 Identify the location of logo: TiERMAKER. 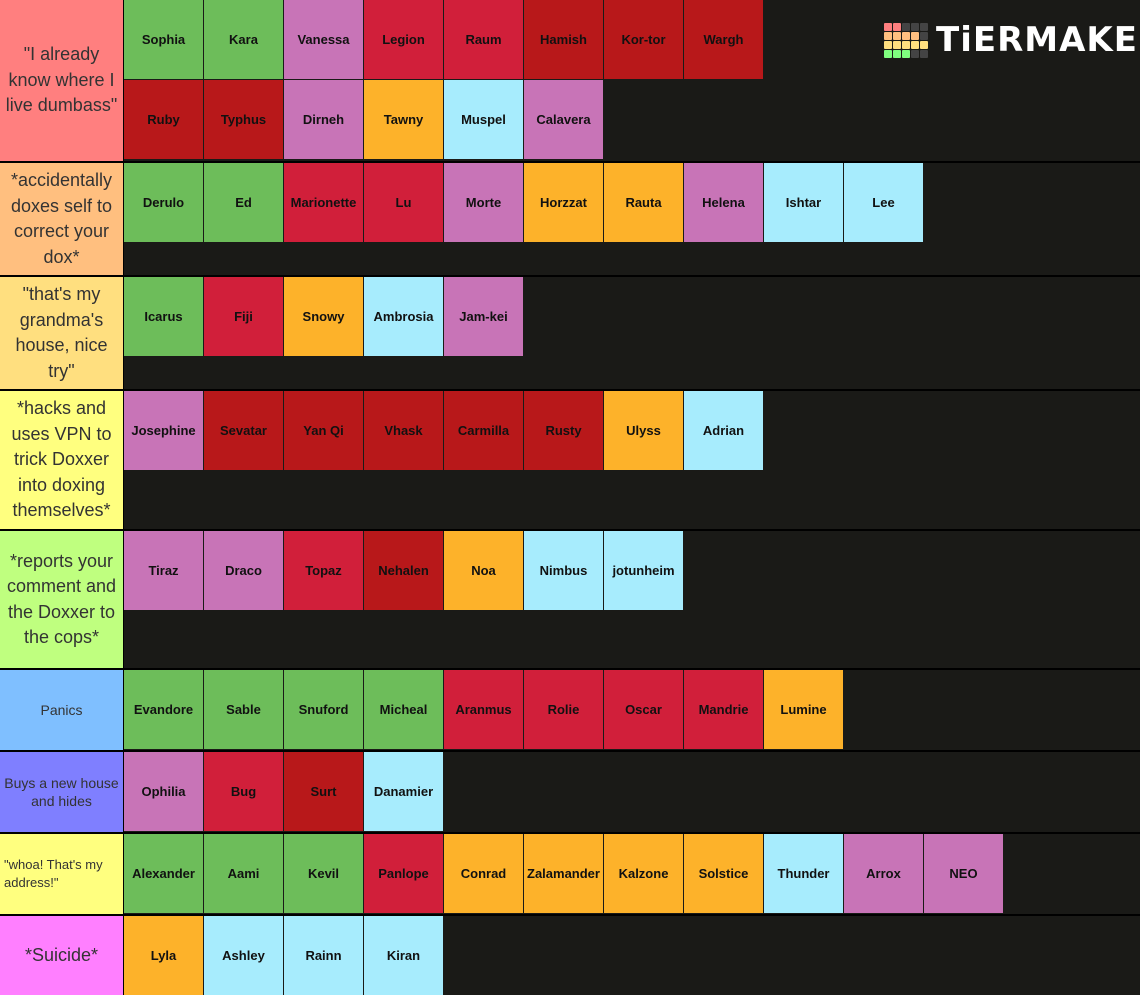
(1012, 40).